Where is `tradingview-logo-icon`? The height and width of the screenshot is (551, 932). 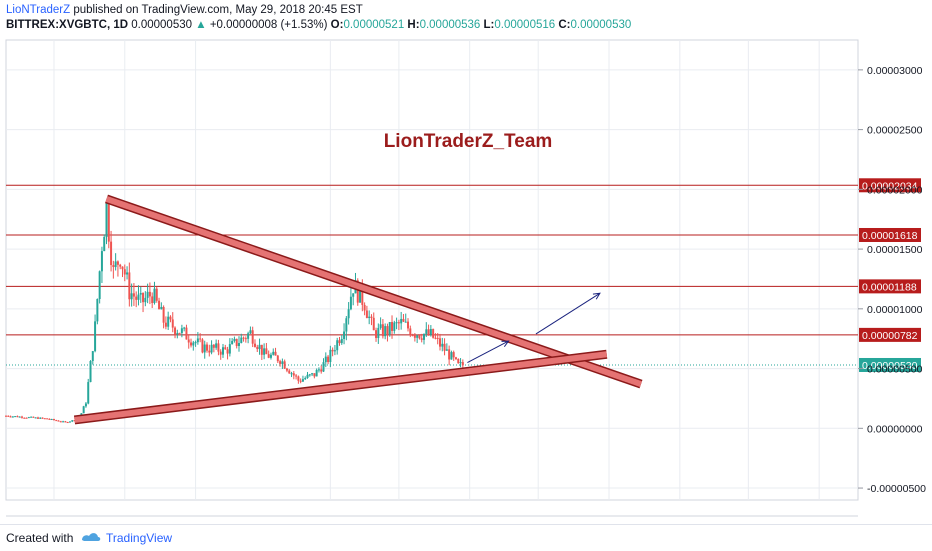
tradingview-logo-icon is located at coordinates (91, 538).